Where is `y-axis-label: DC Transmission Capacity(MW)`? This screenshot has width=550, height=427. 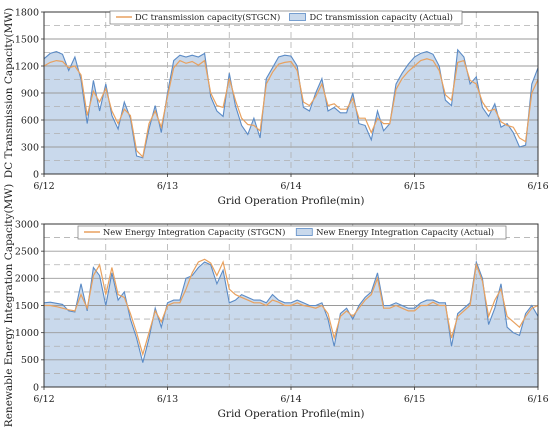 y-axis-label: DC Transmission Capacity(MW) is located at coordinates (9, 93).